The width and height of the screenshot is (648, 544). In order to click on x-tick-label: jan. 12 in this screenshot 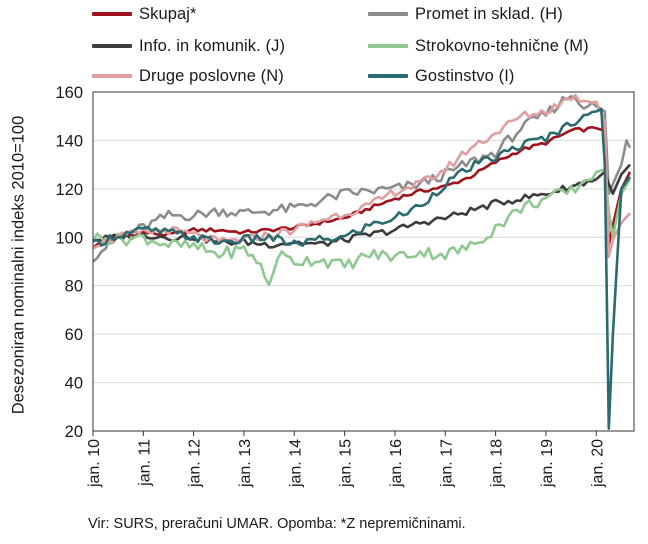, I will do `click(195, 463)`.